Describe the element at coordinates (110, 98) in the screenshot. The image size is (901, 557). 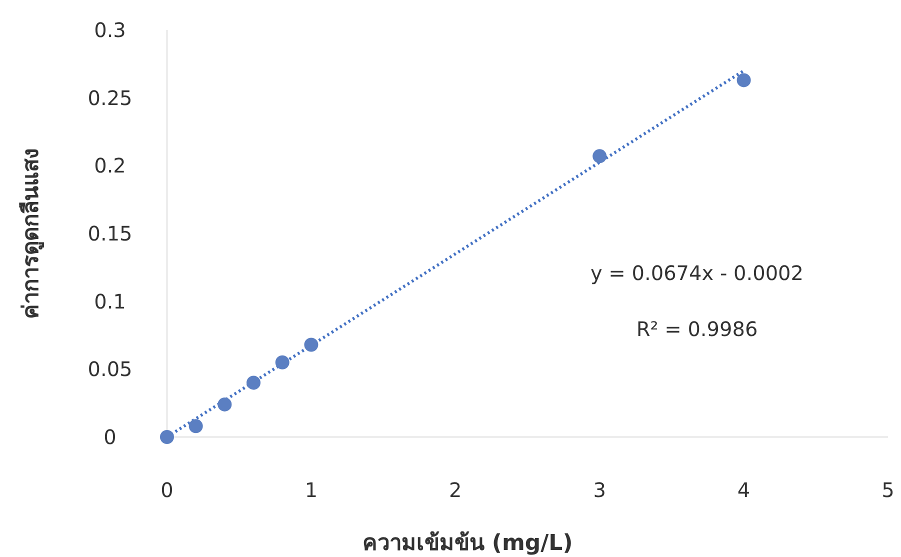
I see `y-tick-label: 0.25` at that location.